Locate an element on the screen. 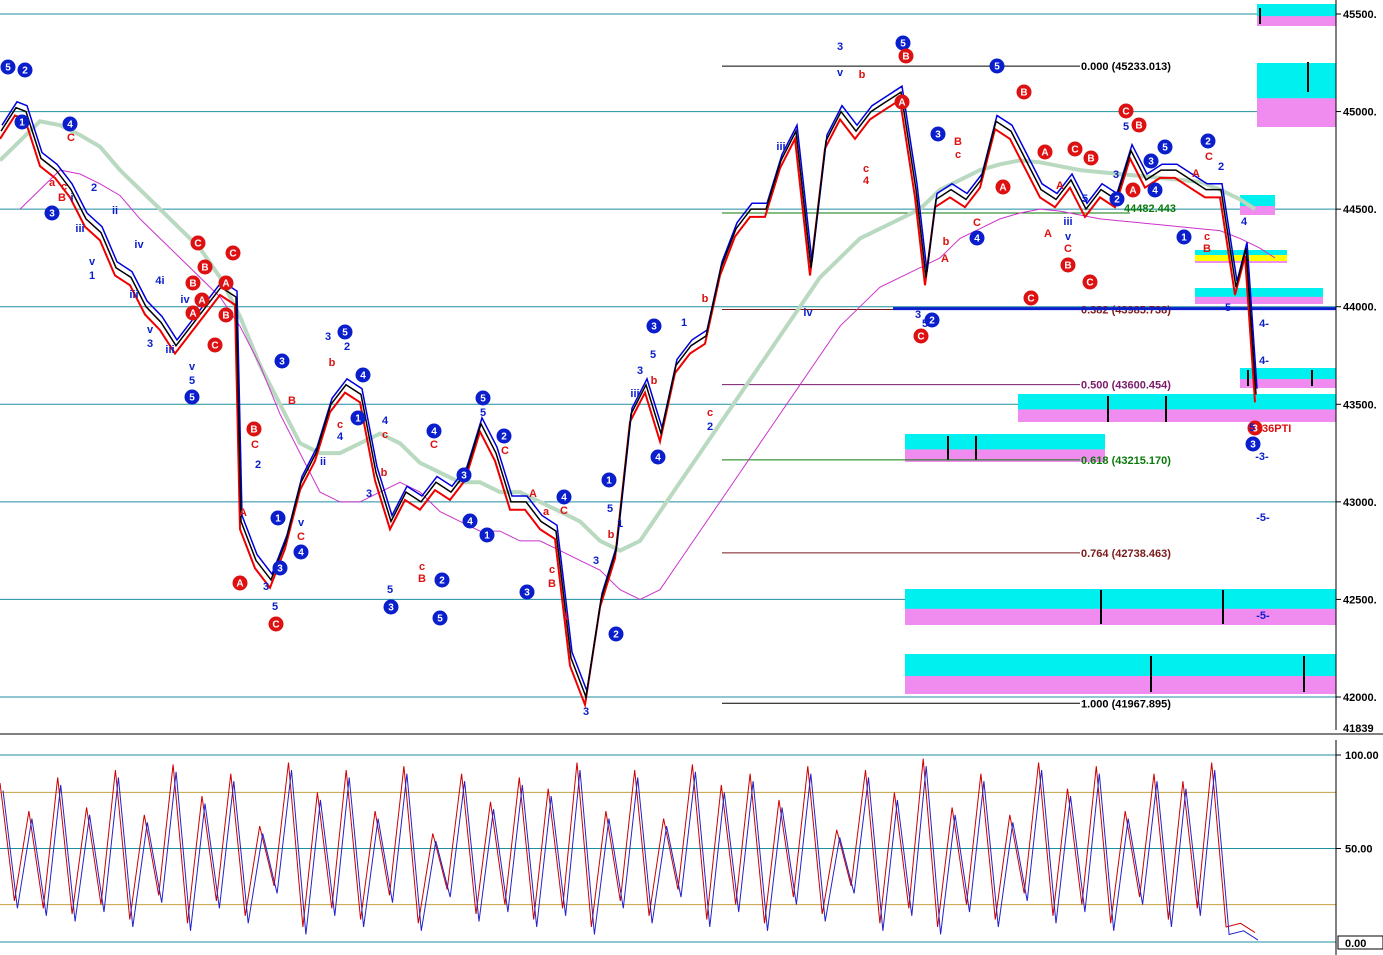 This screenshot has height=955, width=1383. wave-marker-label-41: B is located at coordinates (905, 57).